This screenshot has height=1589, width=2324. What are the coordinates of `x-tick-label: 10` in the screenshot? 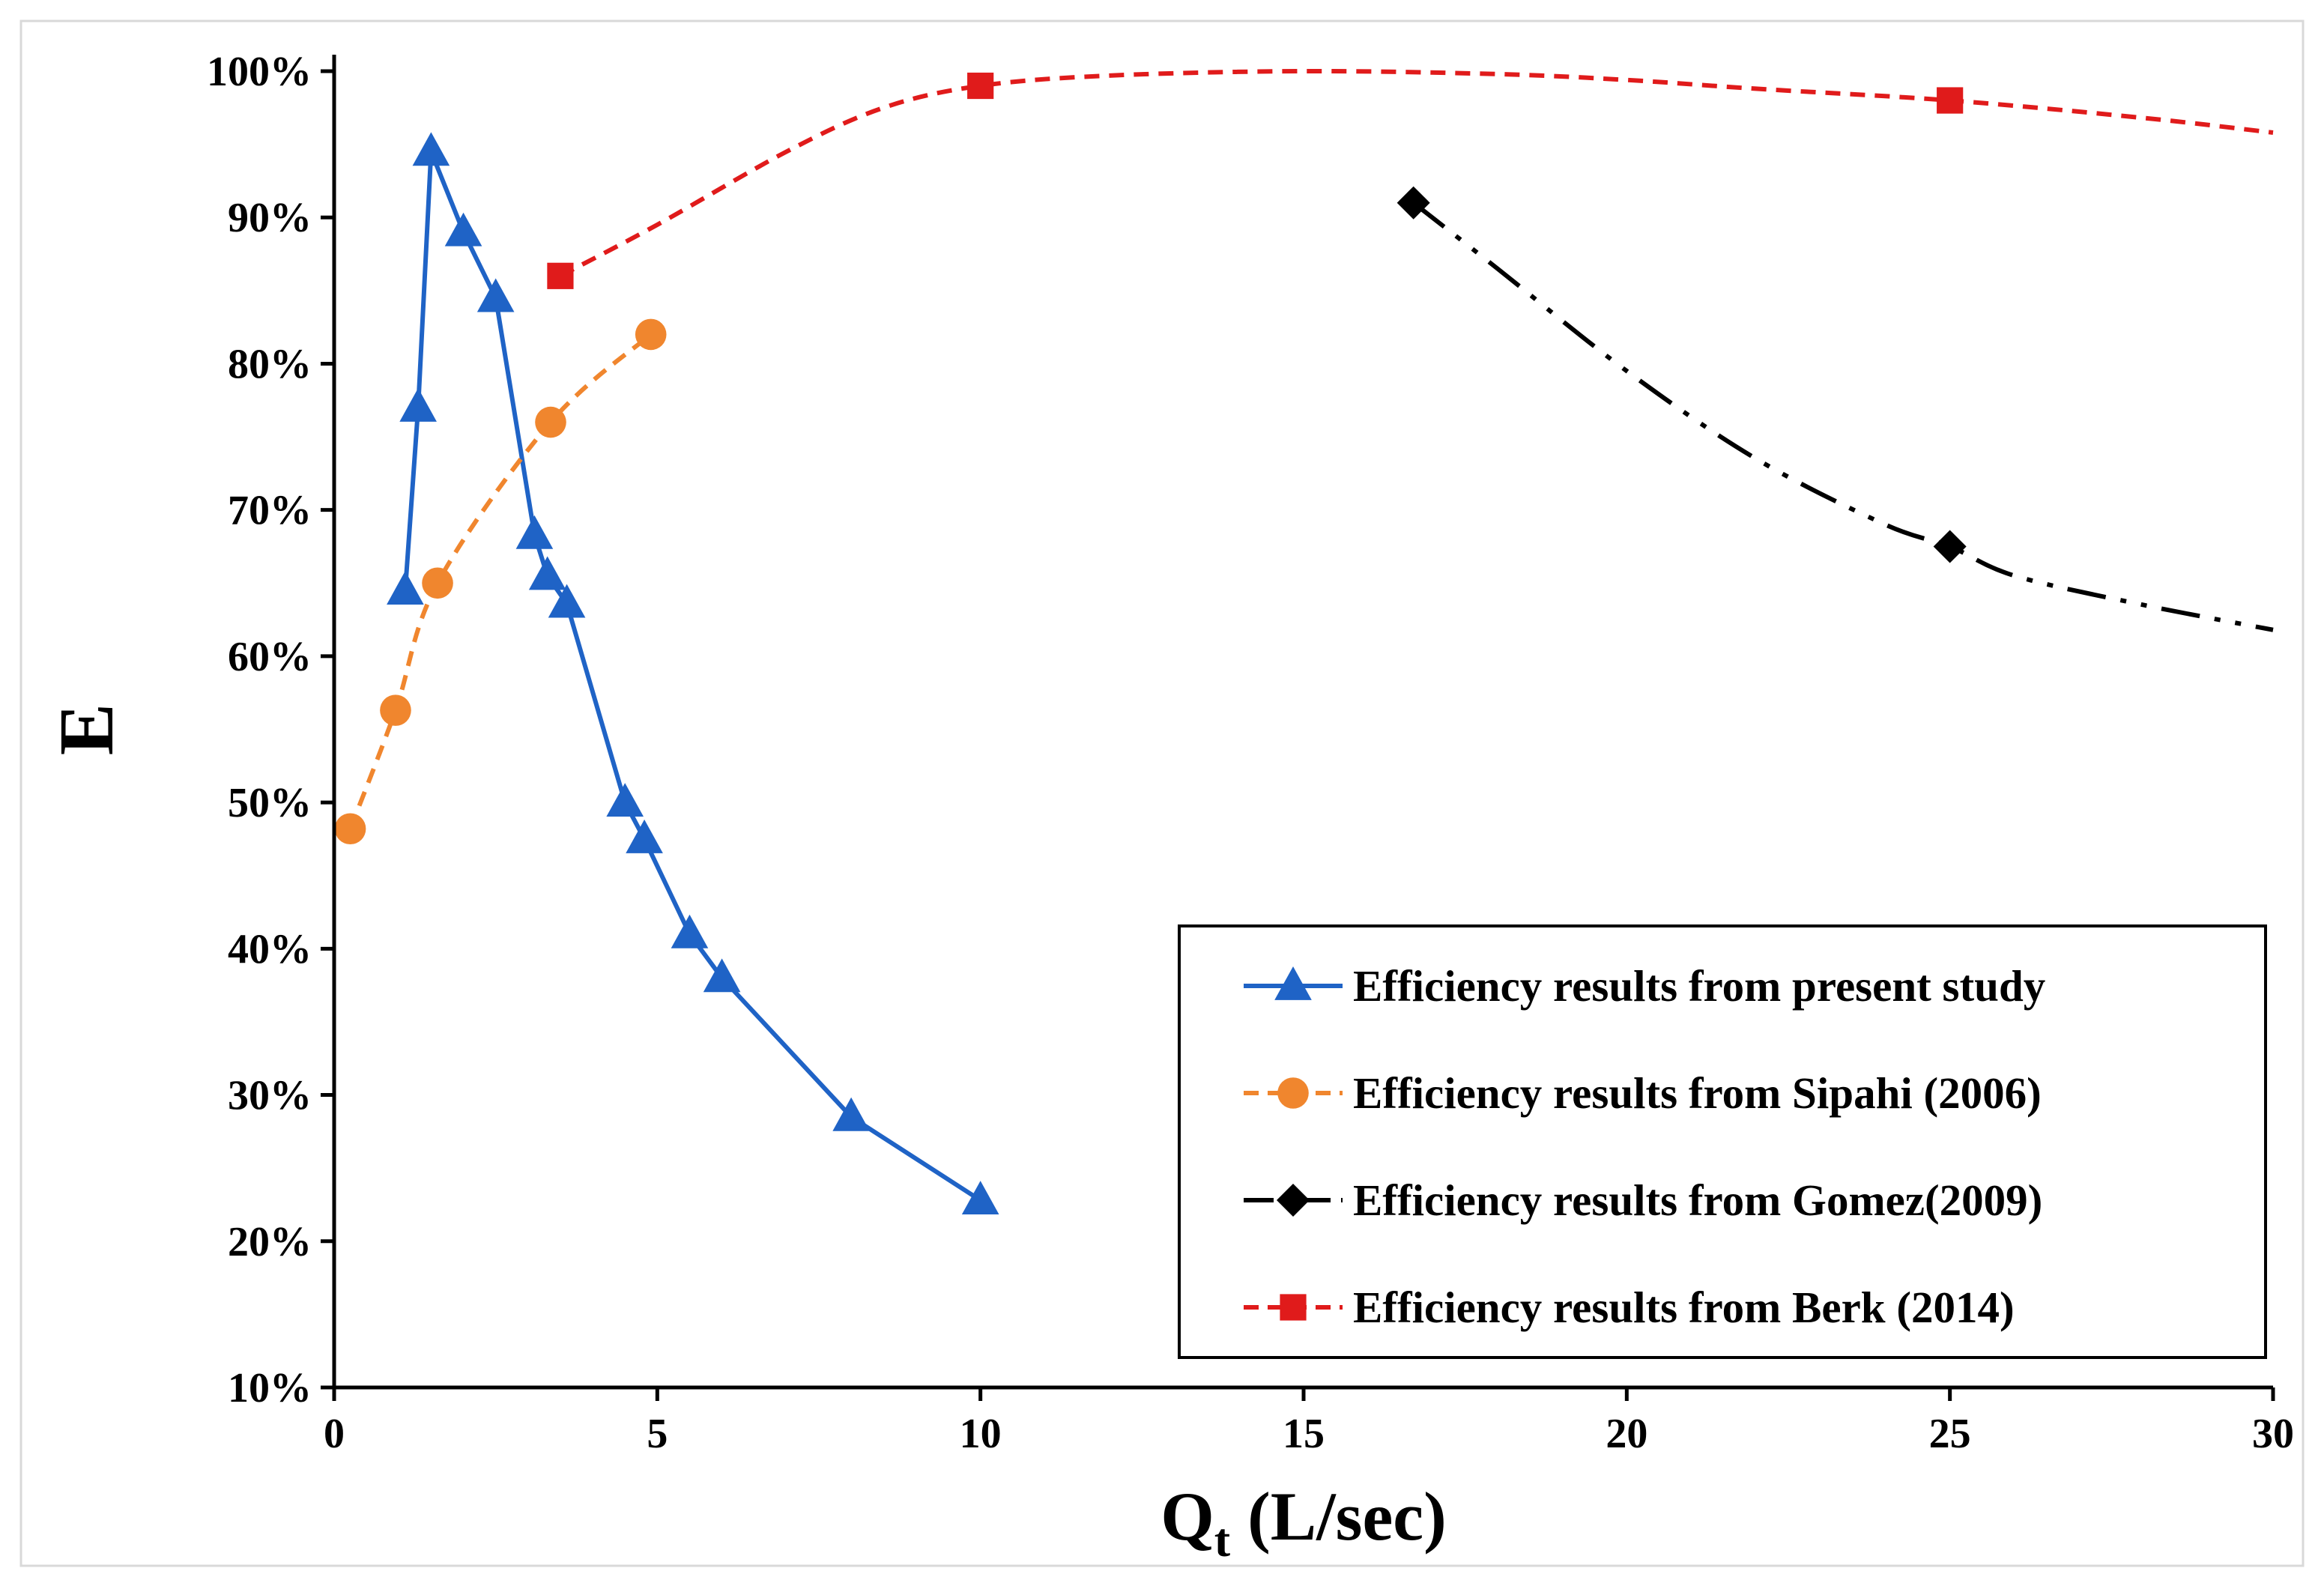 It's located at (981, 1434).